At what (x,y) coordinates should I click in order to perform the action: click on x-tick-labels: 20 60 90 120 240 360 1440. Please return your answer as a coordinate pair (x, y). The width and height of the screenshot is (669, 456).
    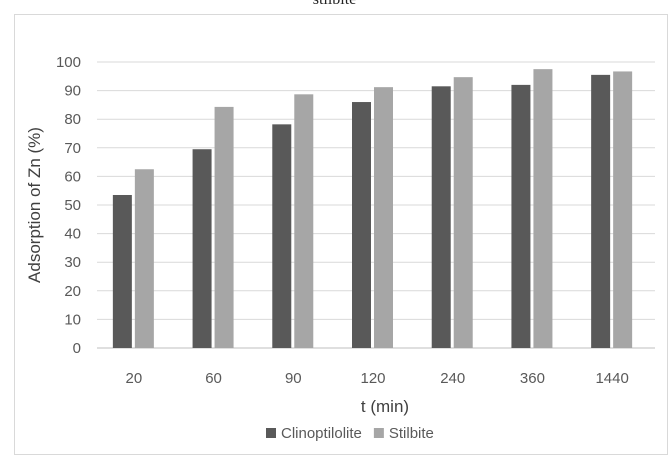
    Looking at the image, I should click on (377, 378).